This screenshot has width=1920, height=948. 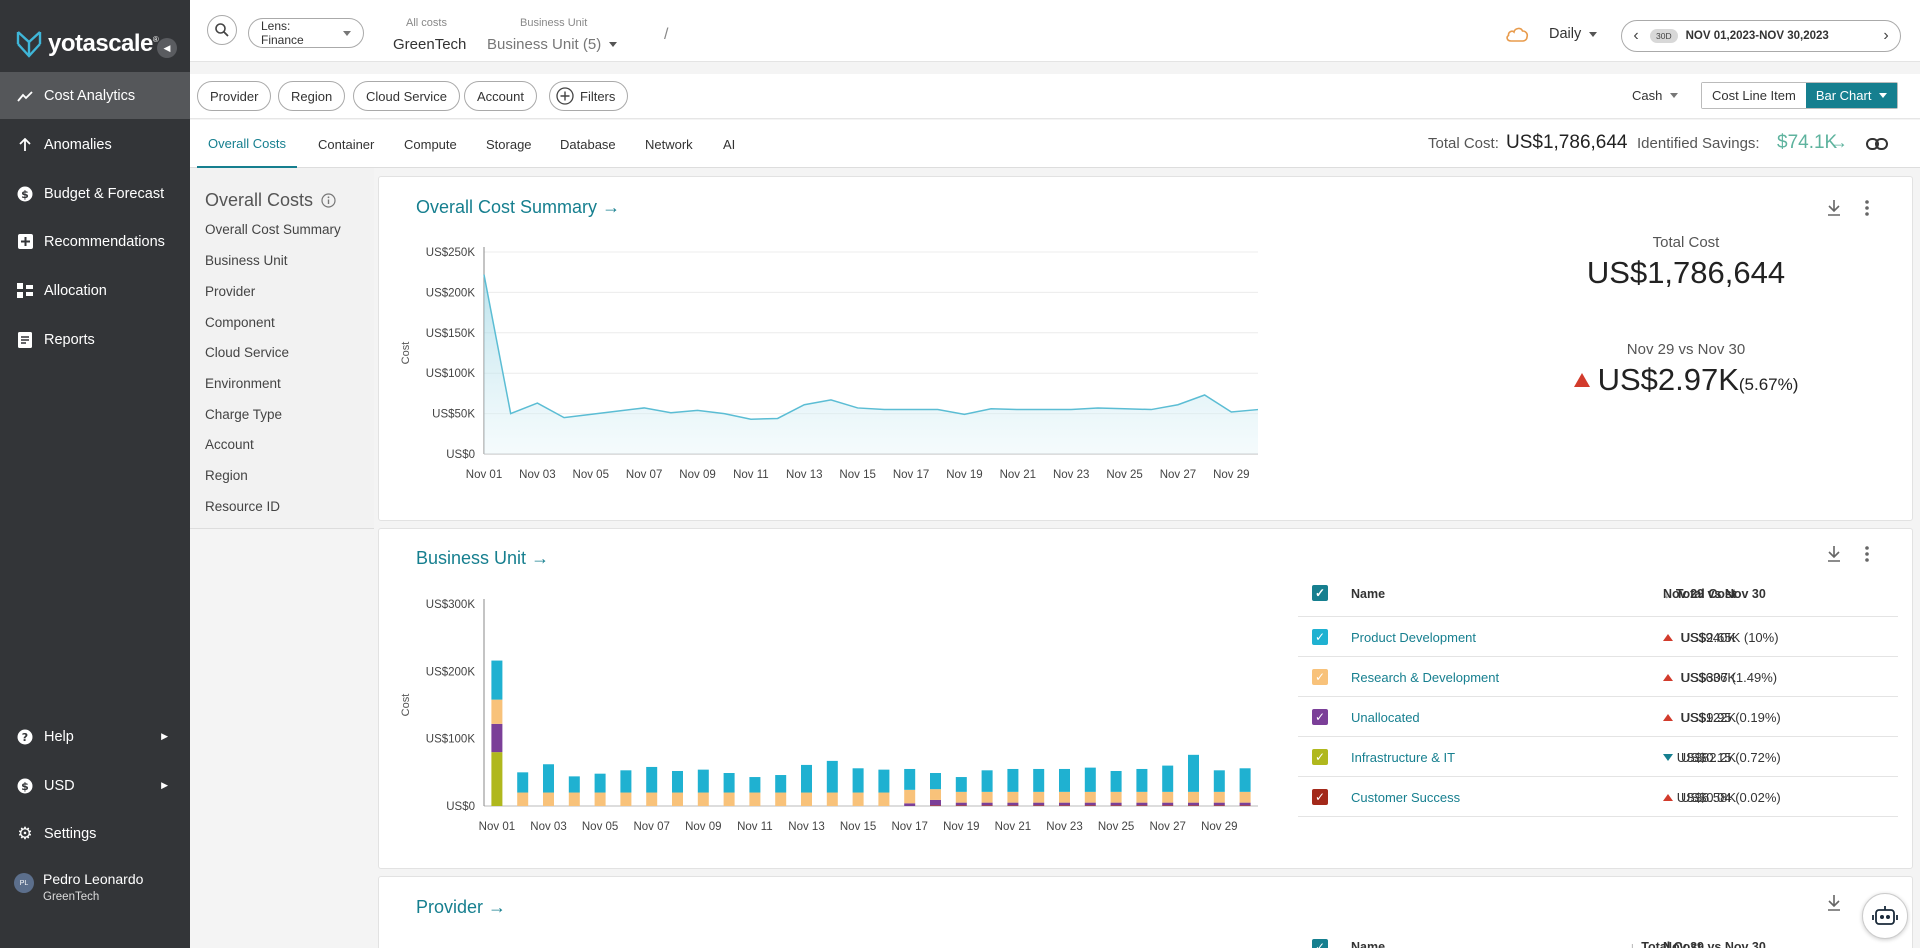 What do you see at coordinates (247, 352) in the screenshot?
I see `section-nav-item: Cloud Service` at bounding box center [247, 352].